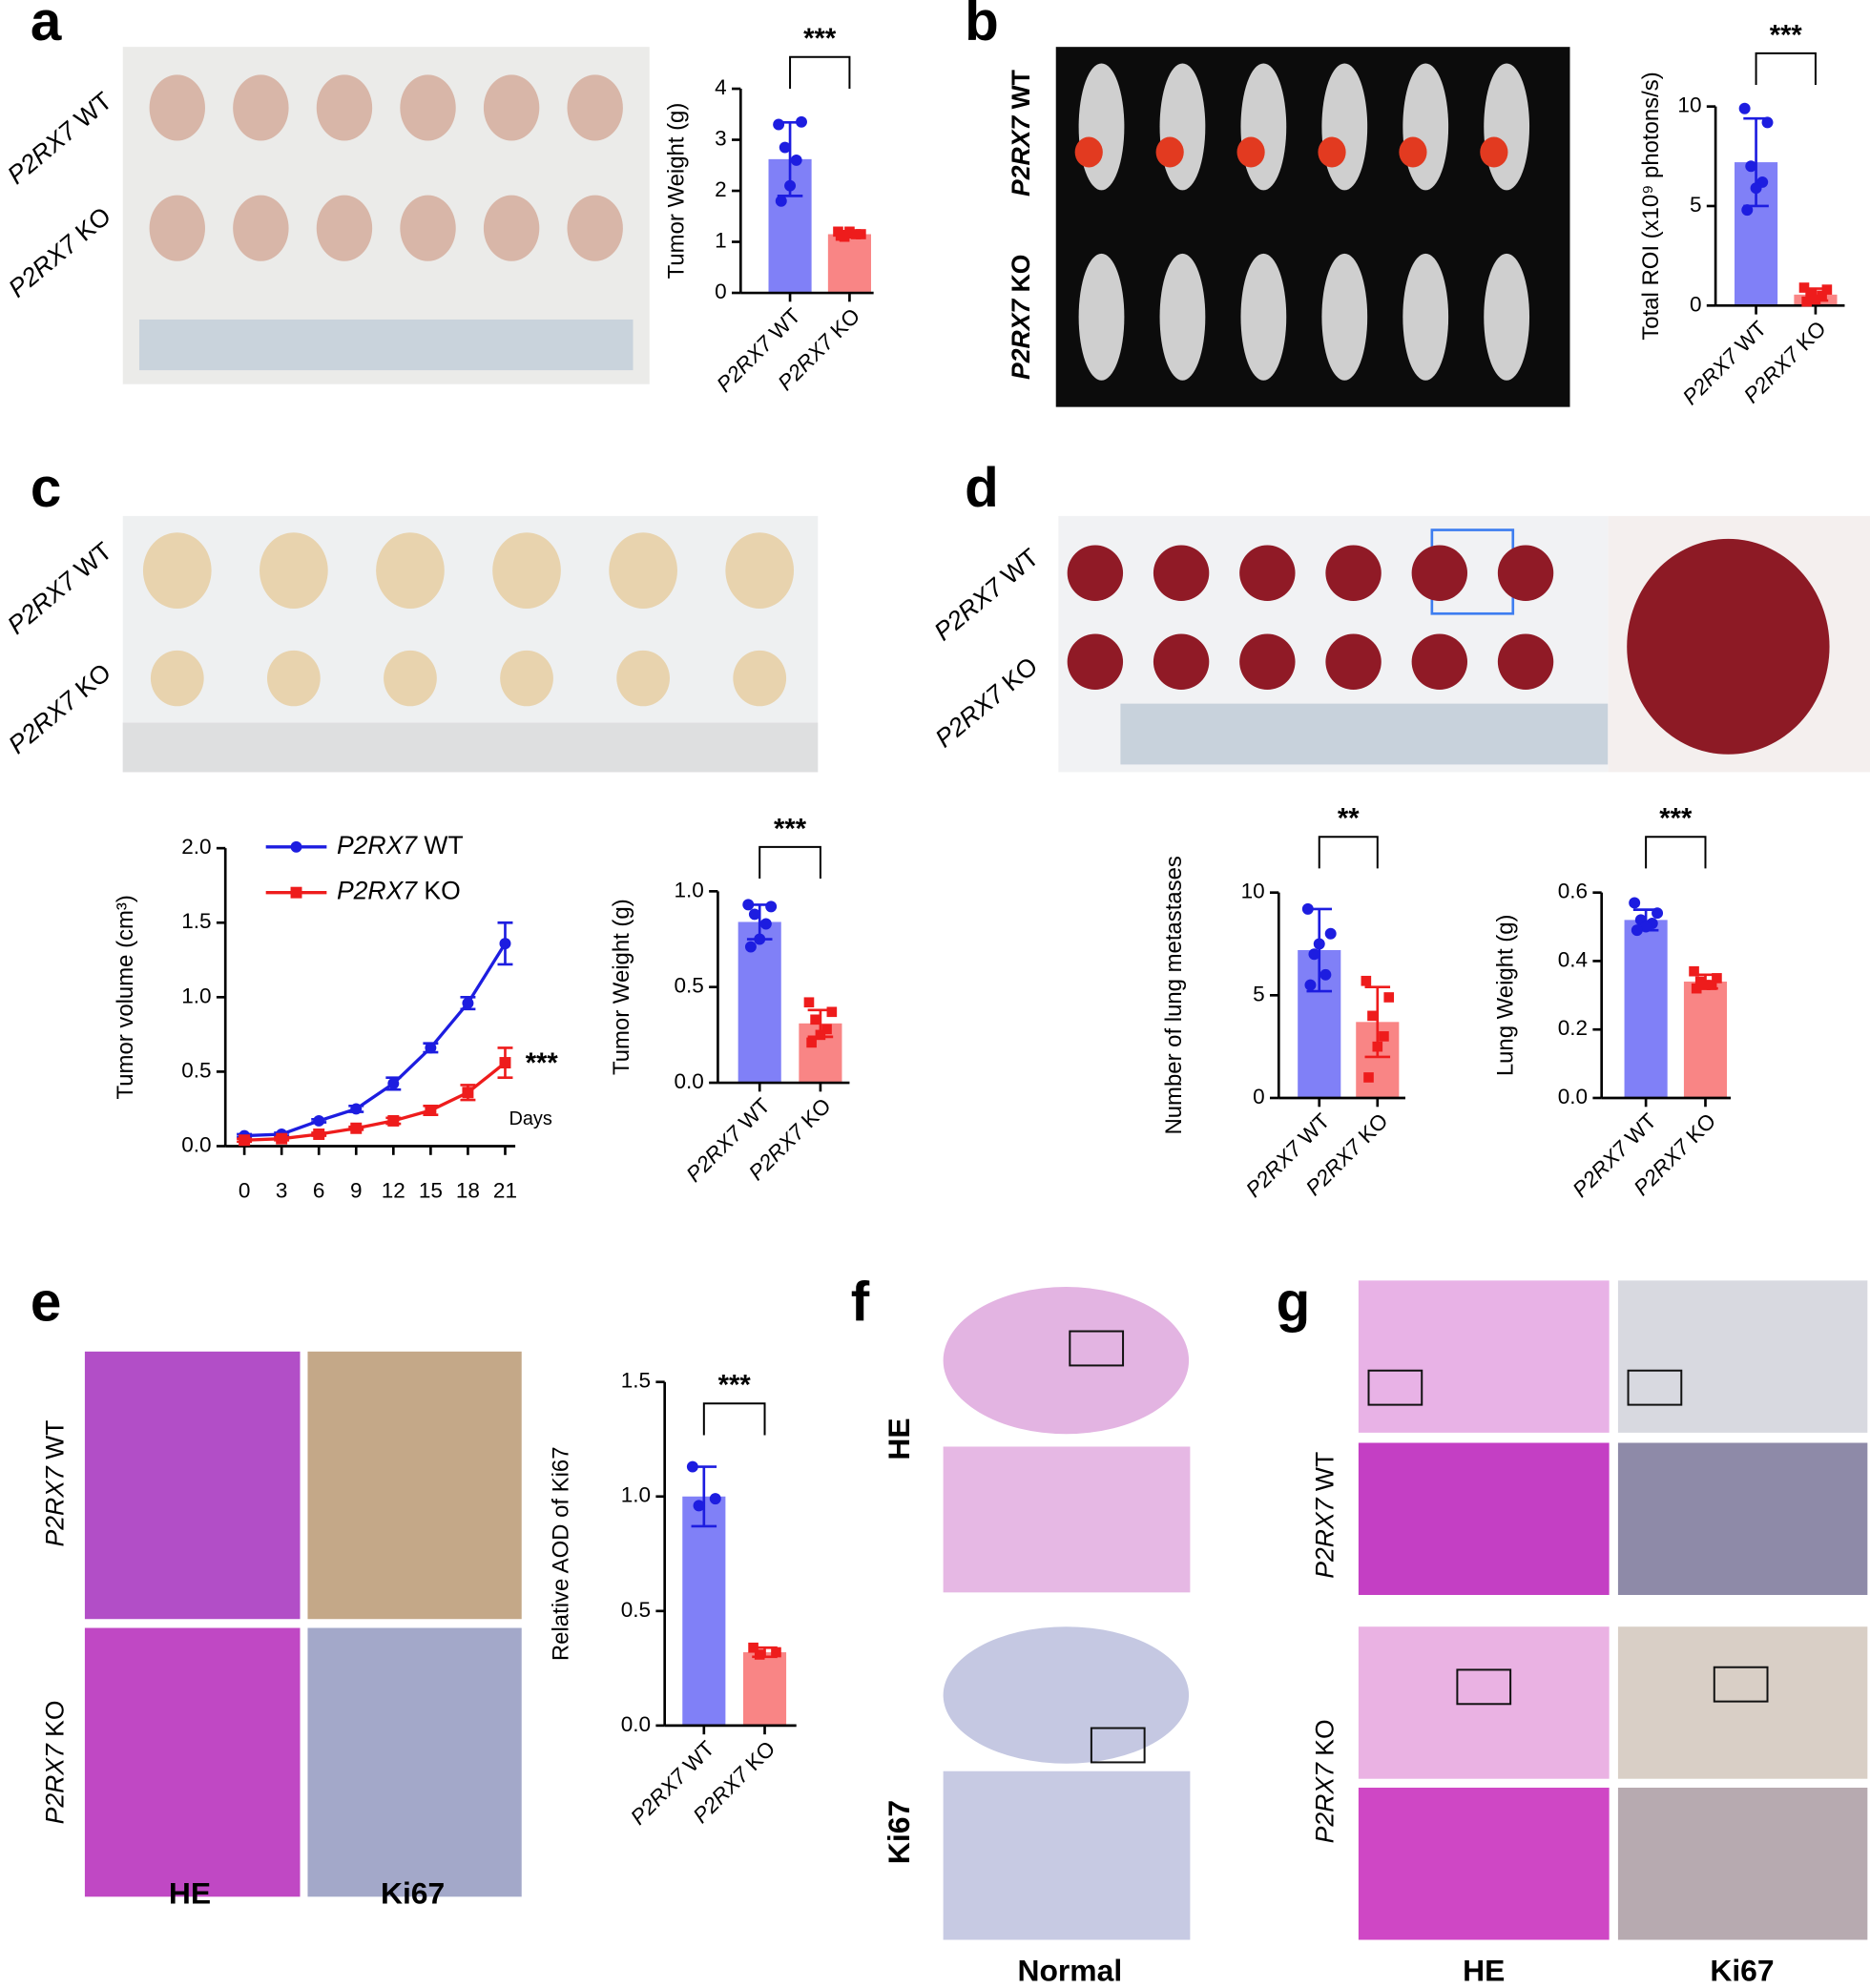 The width and height of the screenshot is (1870, 1988). What do you see at coordinates (46, 1302) in the screenshot?
I see `panel-letter: e` at bounding box center [46, 1302].